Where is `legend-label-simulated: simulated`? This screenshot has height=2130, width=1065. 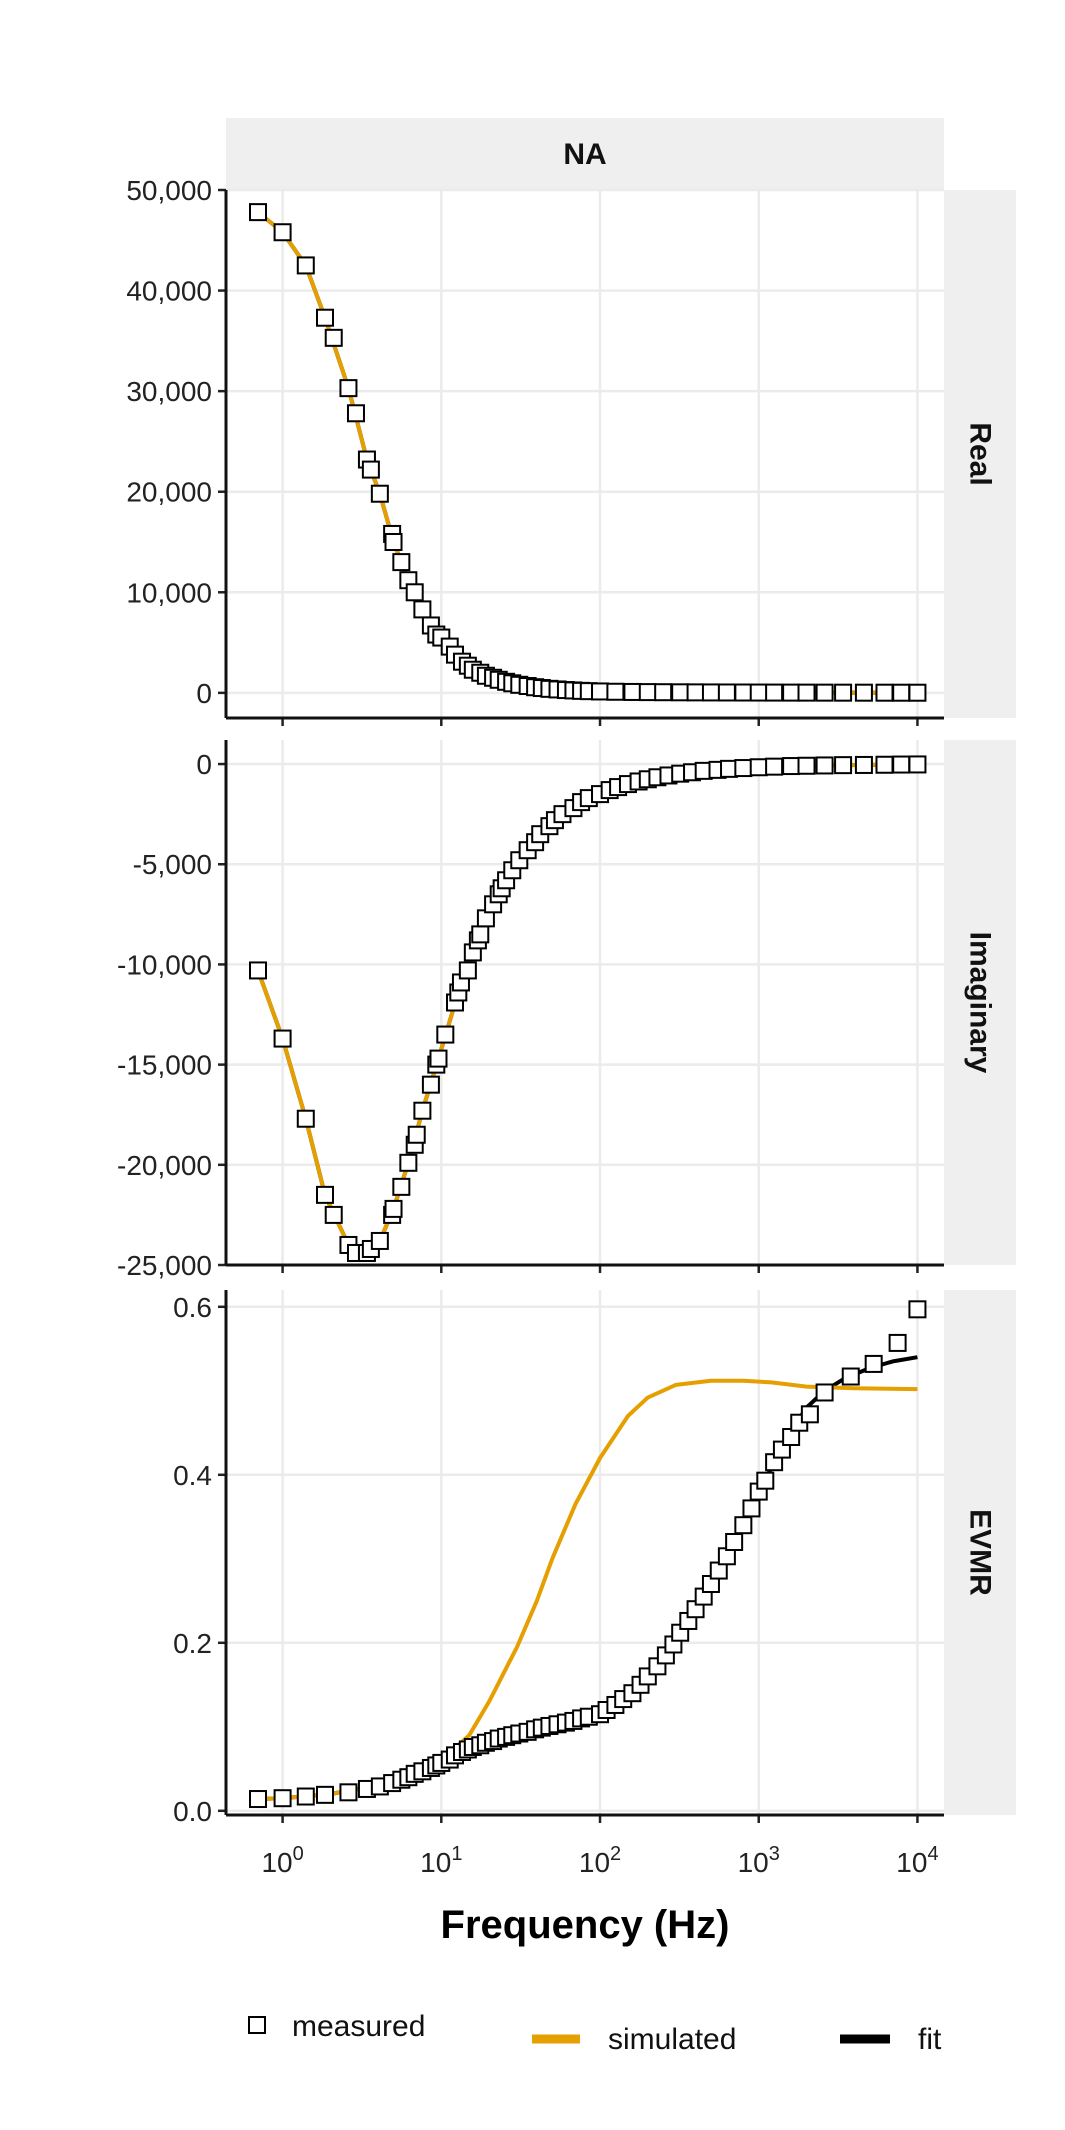 legend-label-simulated: simulated is located at coordinates (672, 2039).